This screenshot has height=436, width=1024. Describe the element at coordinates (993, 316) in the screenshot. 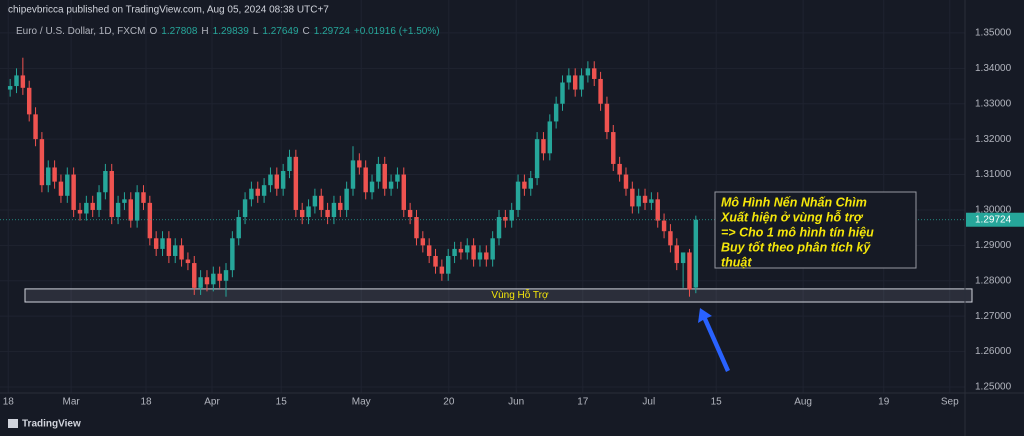

I see `y-tick-label: 1.27000` at that location.